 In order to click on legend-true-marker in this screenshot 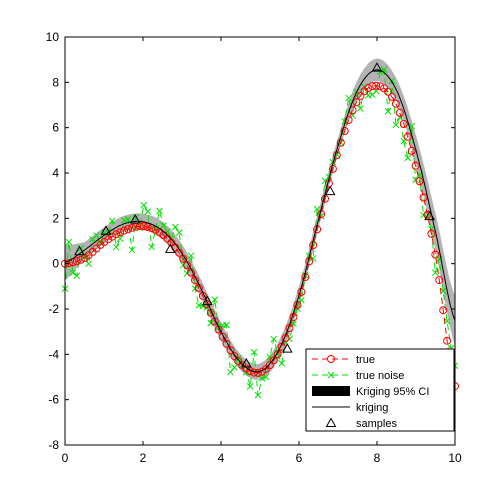, I will do `click(331, 359)`.